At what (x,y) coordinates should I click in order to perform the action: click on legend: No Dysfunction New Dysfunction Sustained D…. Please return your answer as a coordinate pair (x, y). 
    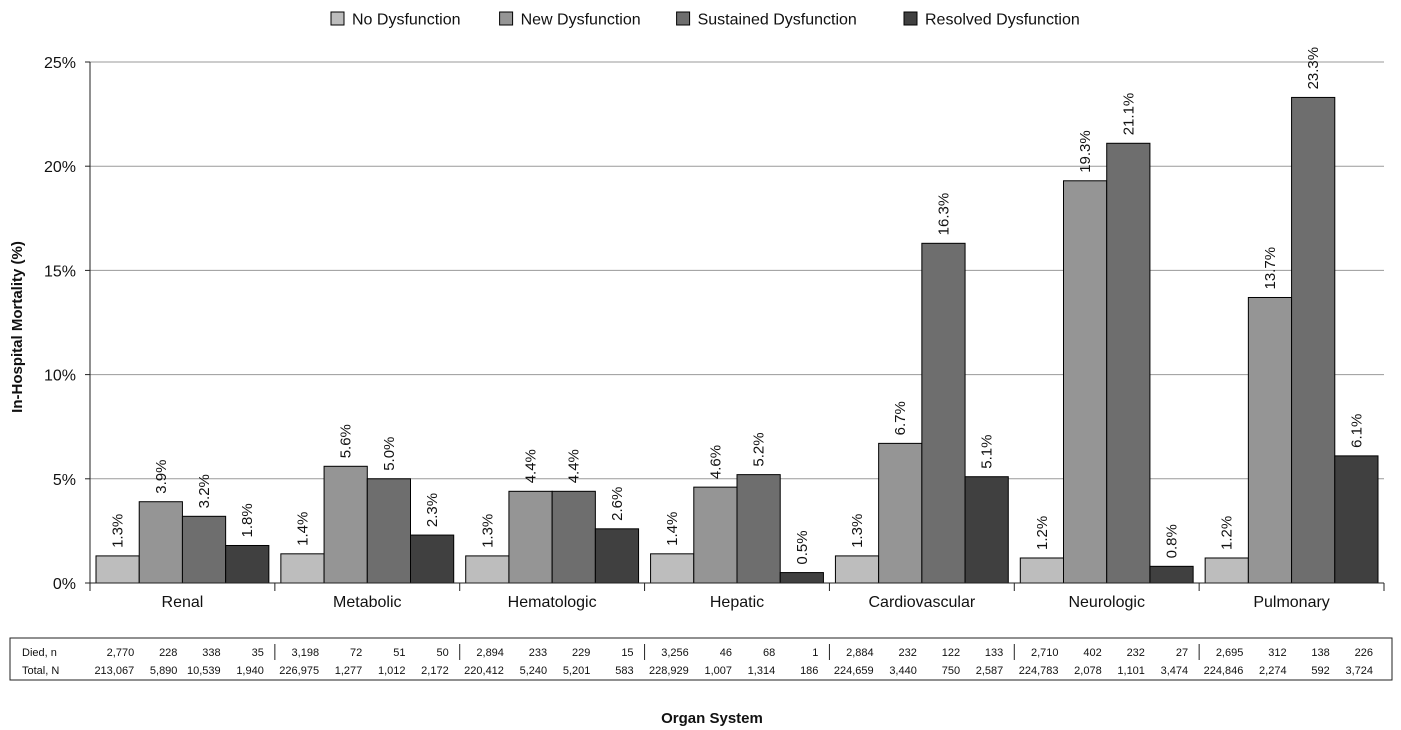
    Looking at the image, I should click on (705, 20).